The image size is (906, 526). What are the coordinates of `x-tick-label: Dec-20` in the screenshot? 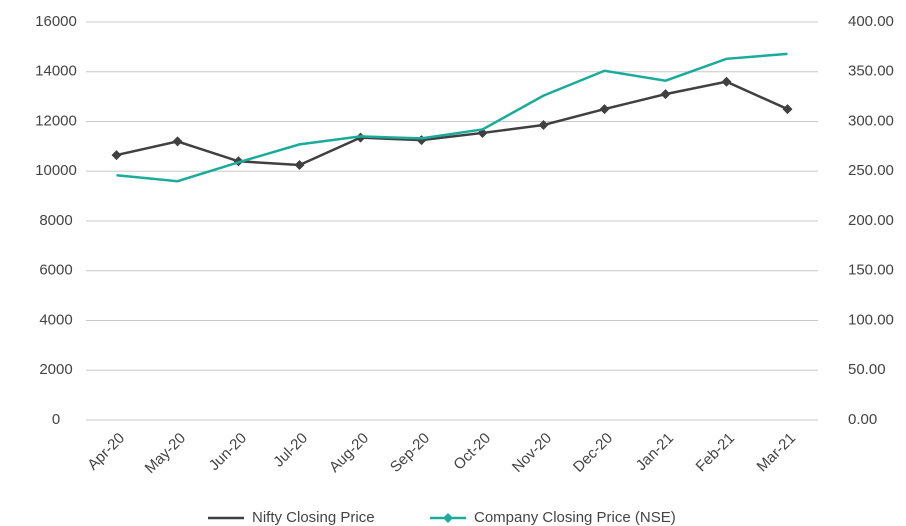 It's located at (593, 453).